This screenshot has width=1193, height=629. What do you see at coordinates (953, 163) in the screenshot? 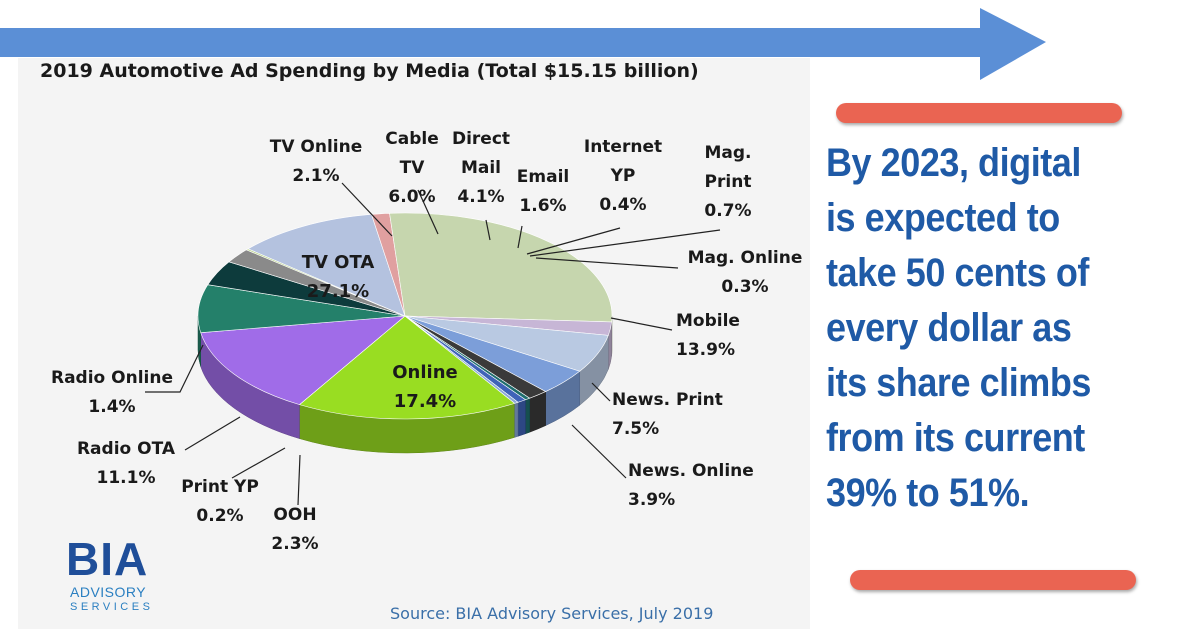
I see `callout-line: By 2023, digital` at bounding box center [953, 163].